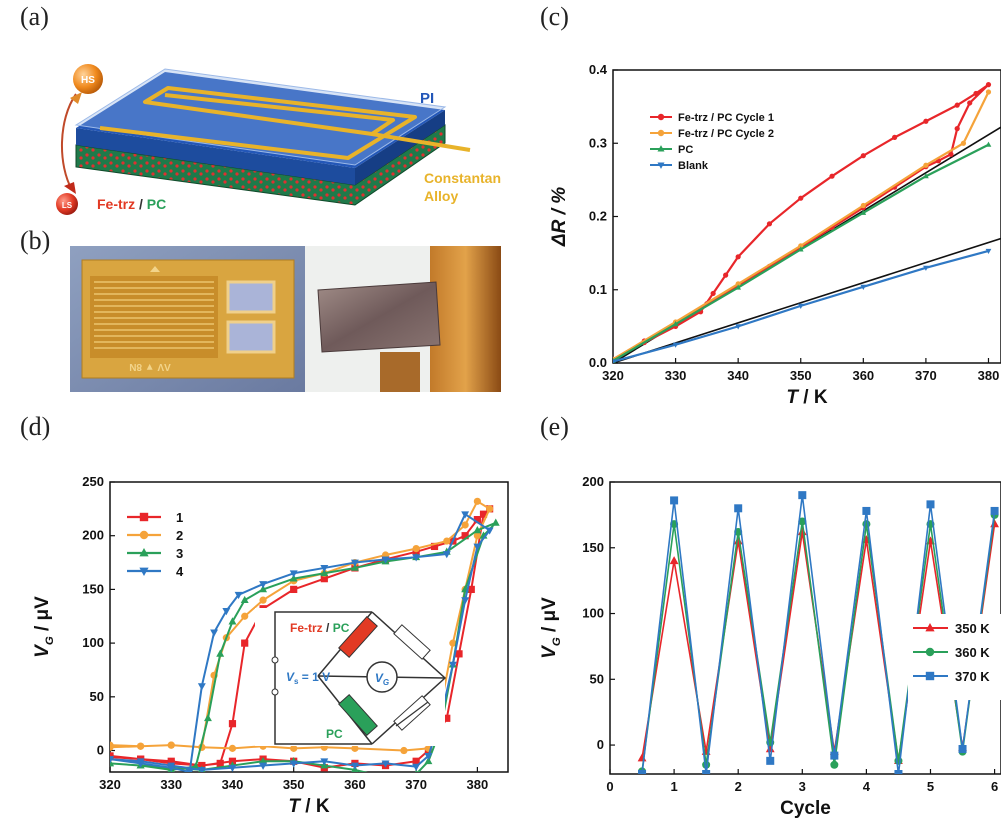 This screenshot has width=1001, height=832. What do you see at coordinates (598, 362) in the screenshot?
I see `y-tick-label: 0.0` at bounding box center [598, 362].